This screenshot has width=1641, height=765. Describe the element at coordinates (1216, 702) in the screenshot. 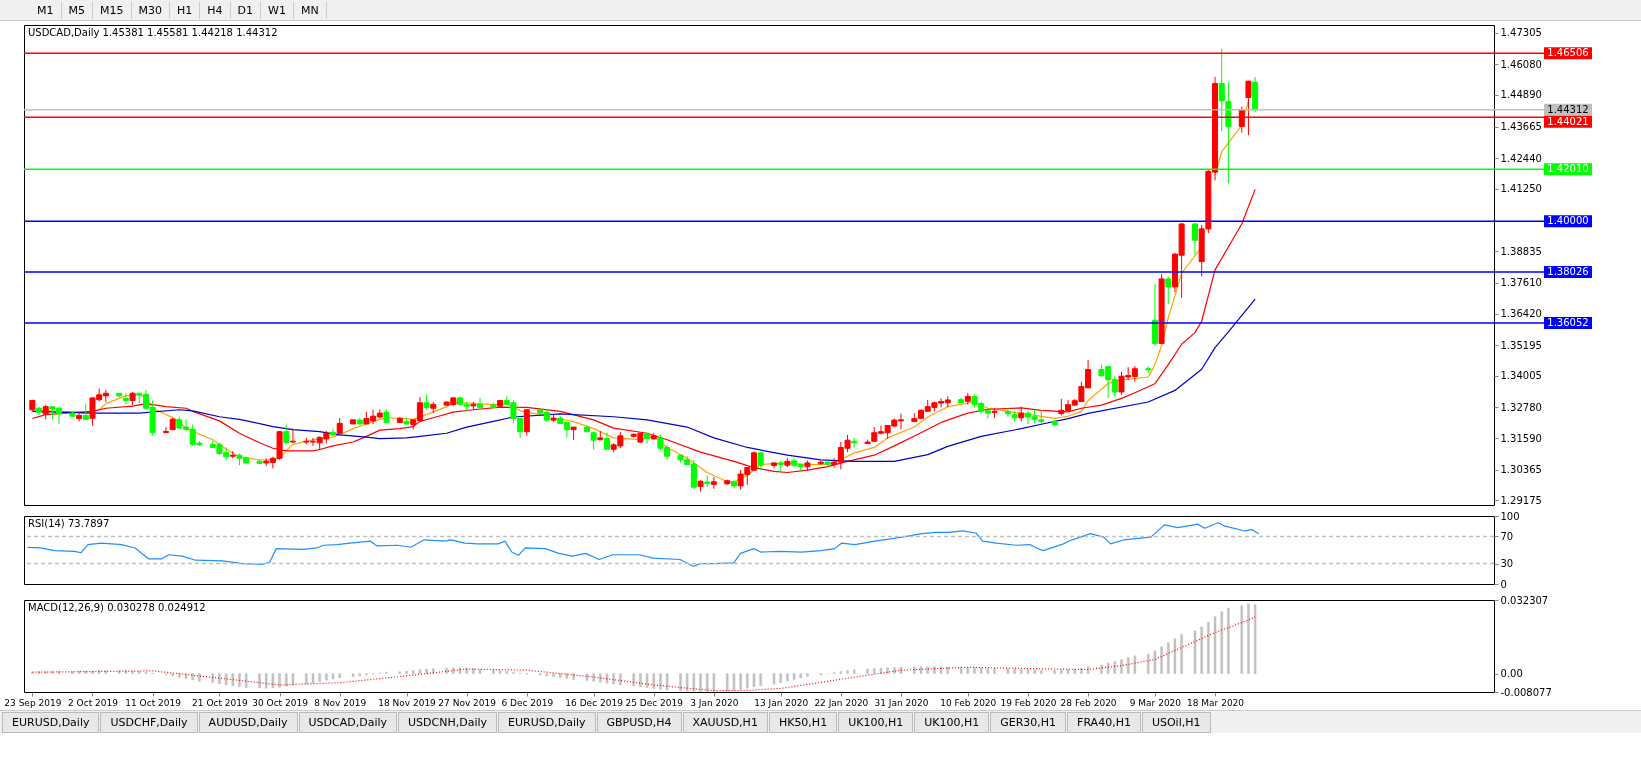

I see `x-tick-label: 18 Mar 2020` at that location.